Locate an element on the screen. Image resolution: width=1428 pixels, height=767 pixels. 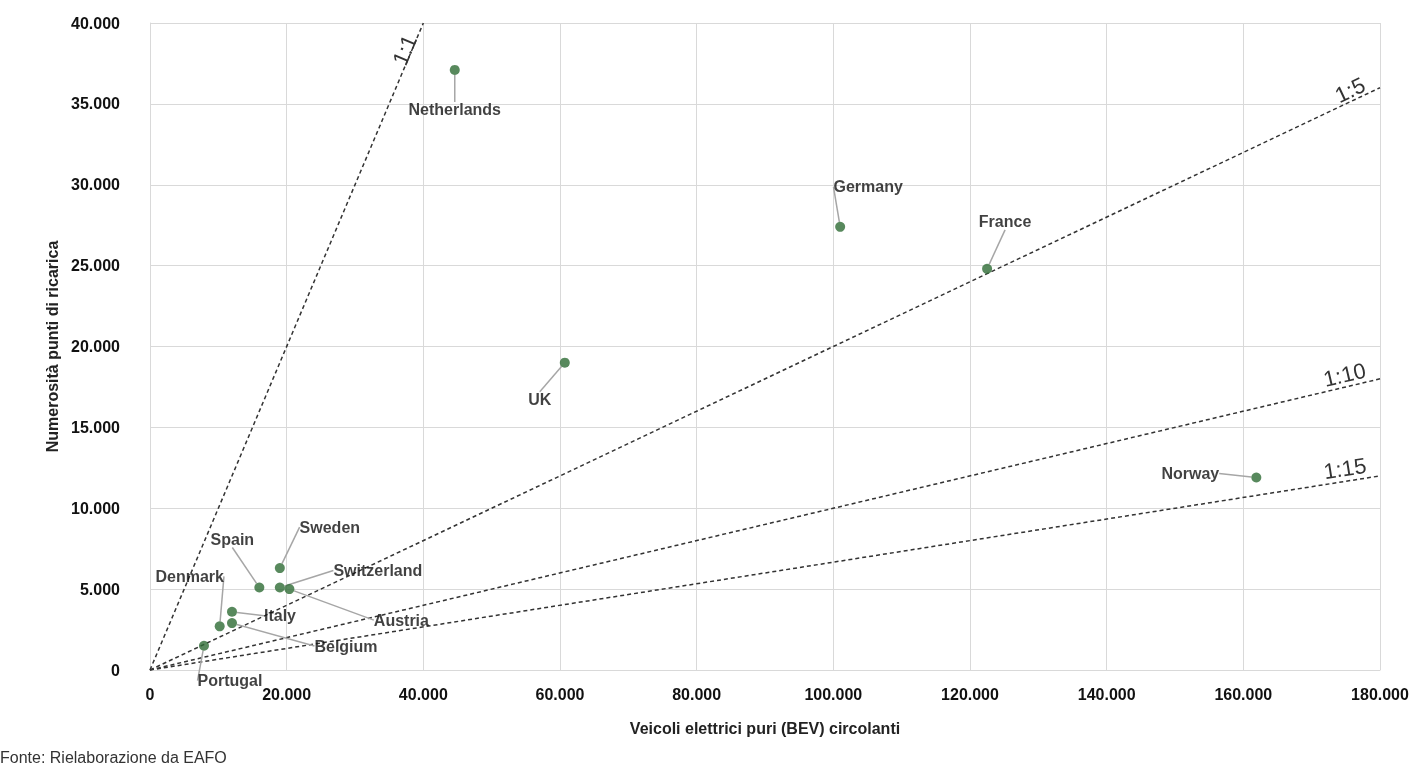
annotation: Sweden is located at coordinates (330, 527).